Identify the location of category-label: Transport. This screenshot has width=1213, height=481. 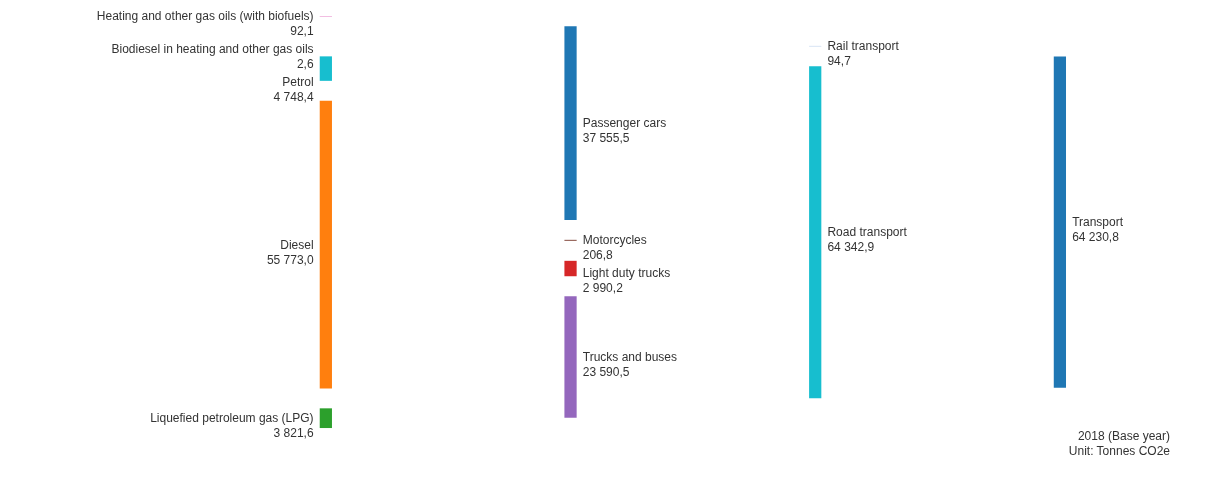
(1098, 222).